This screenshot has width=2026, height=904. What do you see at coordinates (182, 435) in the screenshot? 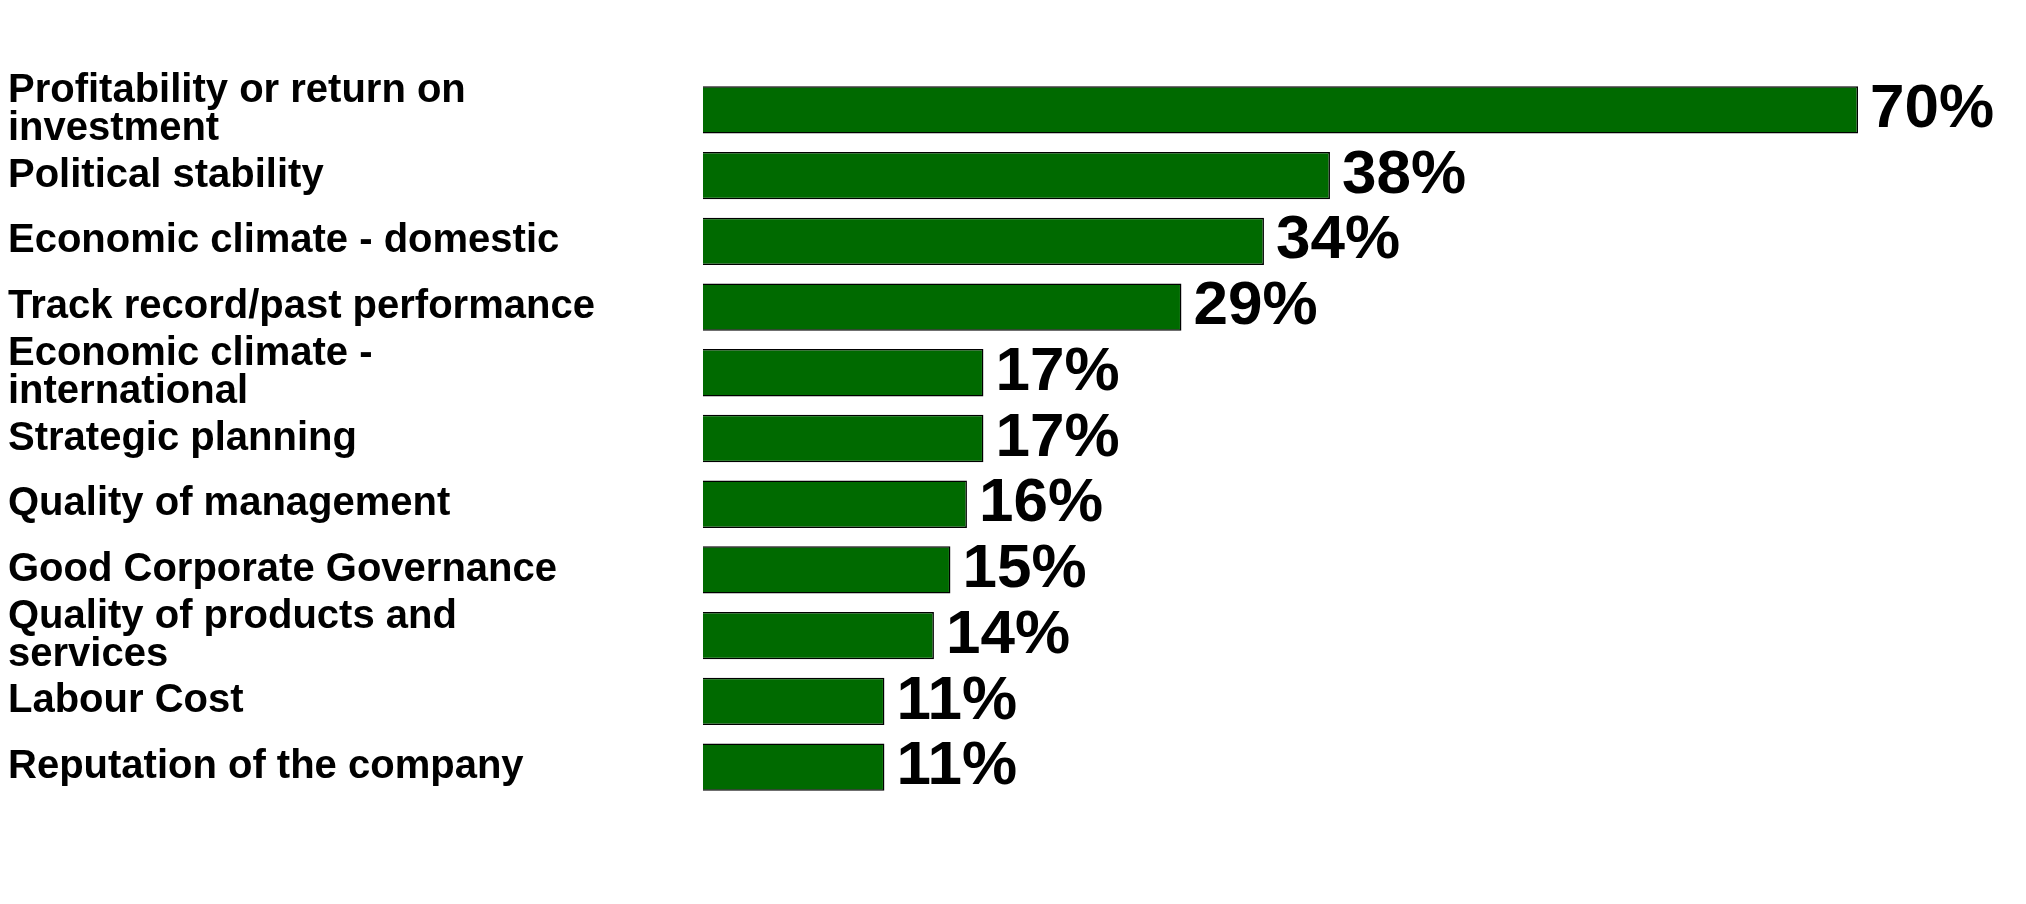
I see `y-tick-label: Strategic planning` at bounding box center [182, 435].